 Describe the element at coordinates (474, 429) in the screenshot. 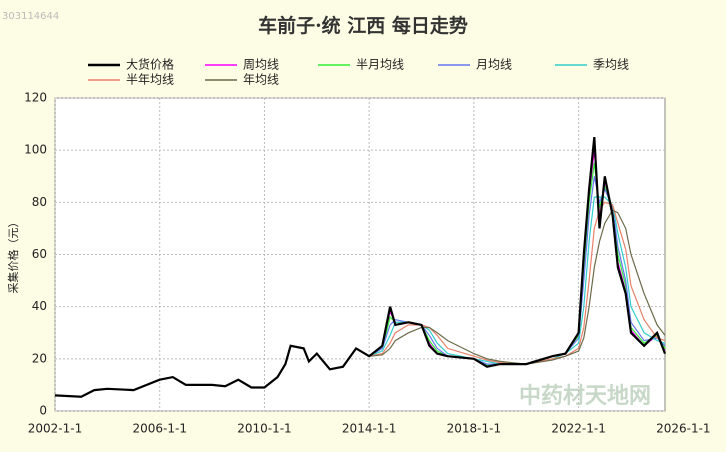

I see `x-tick-label: 2018-1-1` at that location.